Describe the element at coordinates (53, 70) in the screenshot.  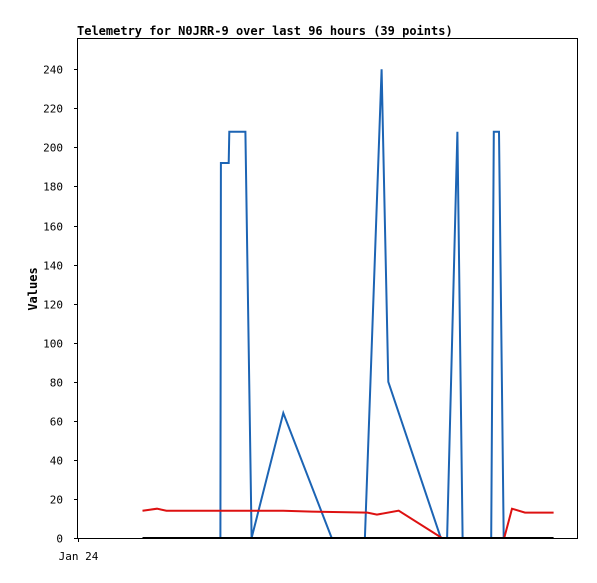
I see `y-tick-label: 240` at that location.